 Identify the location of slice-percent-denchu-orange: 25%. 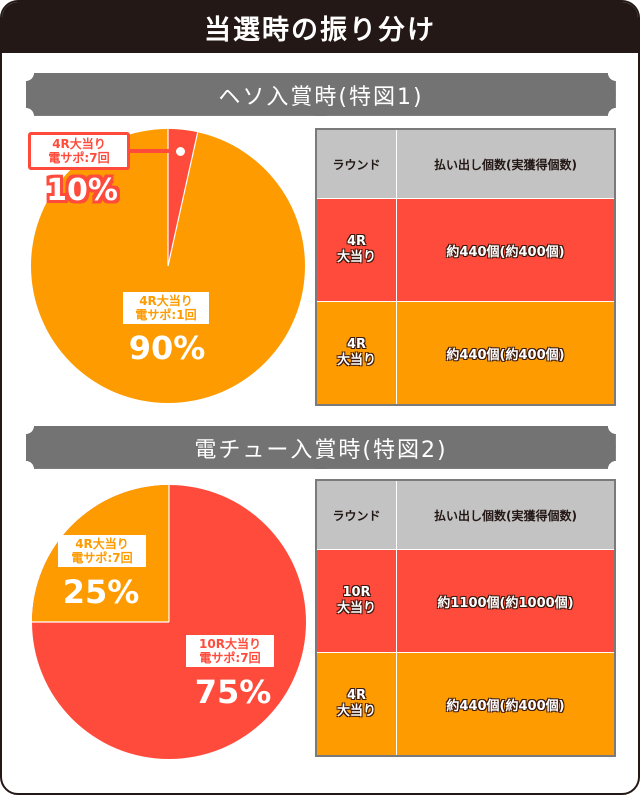
(101, 592).